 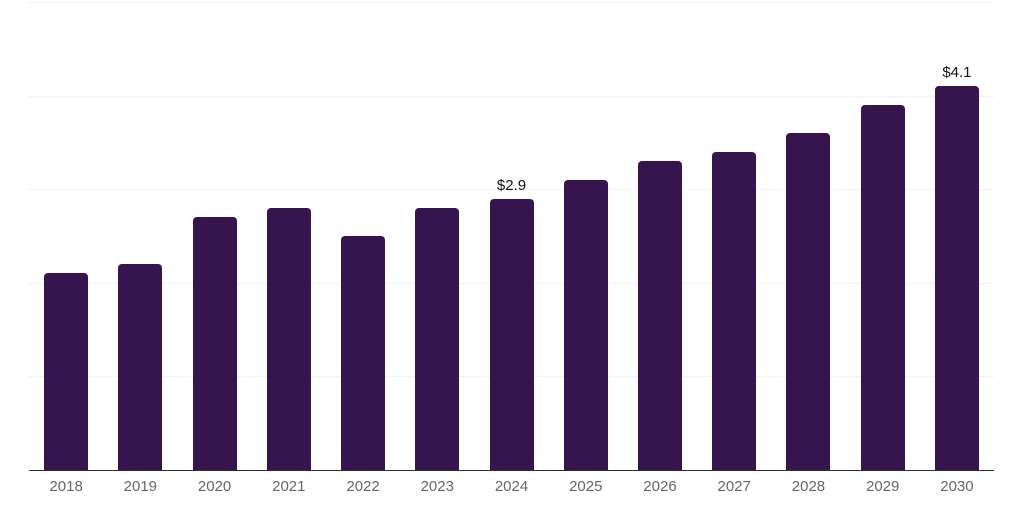 I want to click on bar-column-2025, so click(x=586, y=236).